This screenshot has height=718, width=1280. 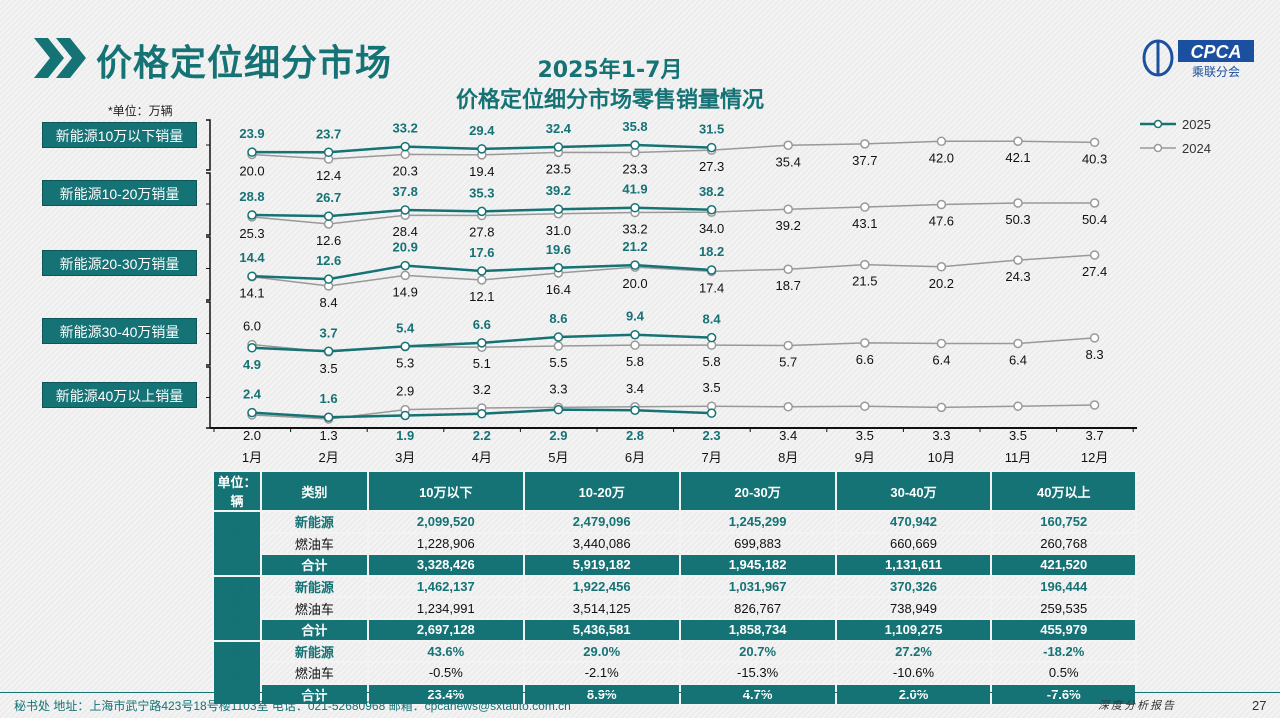 I want to click on unit-label: *单位：万辆, so click(x=140, y=111).